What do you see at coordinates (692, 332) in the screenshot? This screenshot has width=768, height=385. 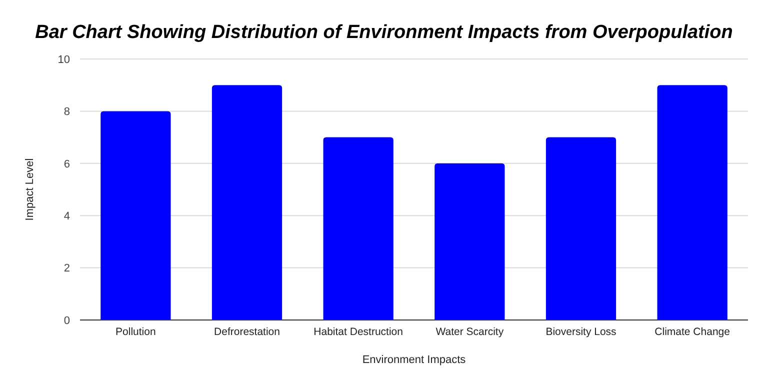 I see `x-tick-label: Climate Change` at bounding box center [692, 332].